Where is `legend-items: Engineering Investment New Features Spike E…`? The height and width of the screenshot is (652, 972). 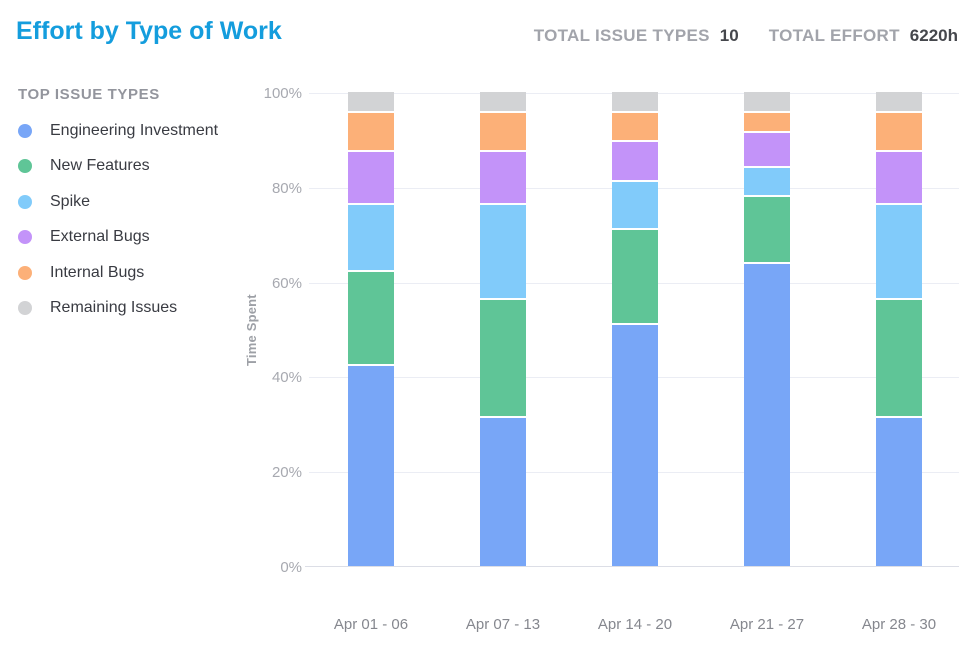
legend-items: Engineering Investment New Features Spike E… is located at coordinates (138, 219).